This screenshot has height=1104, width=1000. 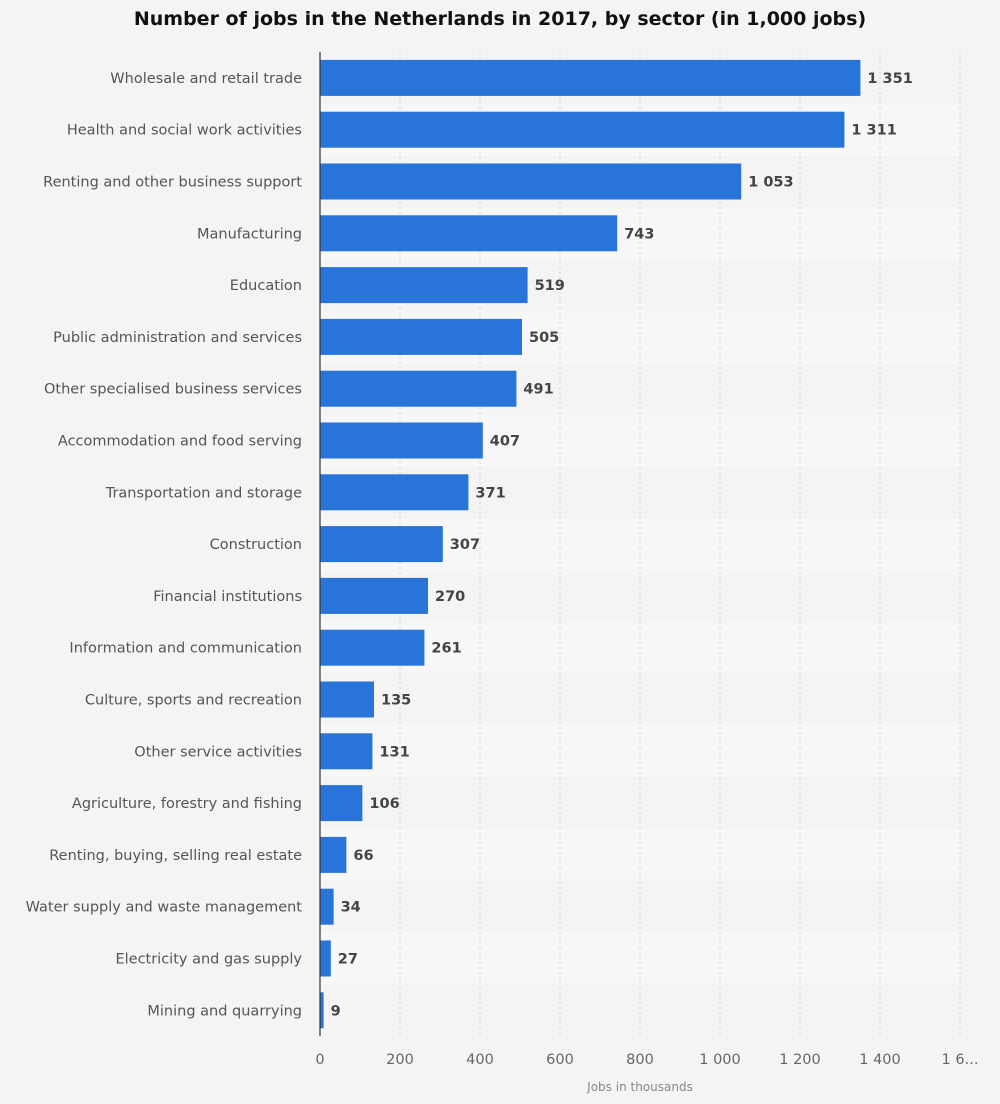 What do you see at coordinates (800, 1060) in the screenshot?
I see `x-tick-label: 1 200` at bounding box center [800, 1060].